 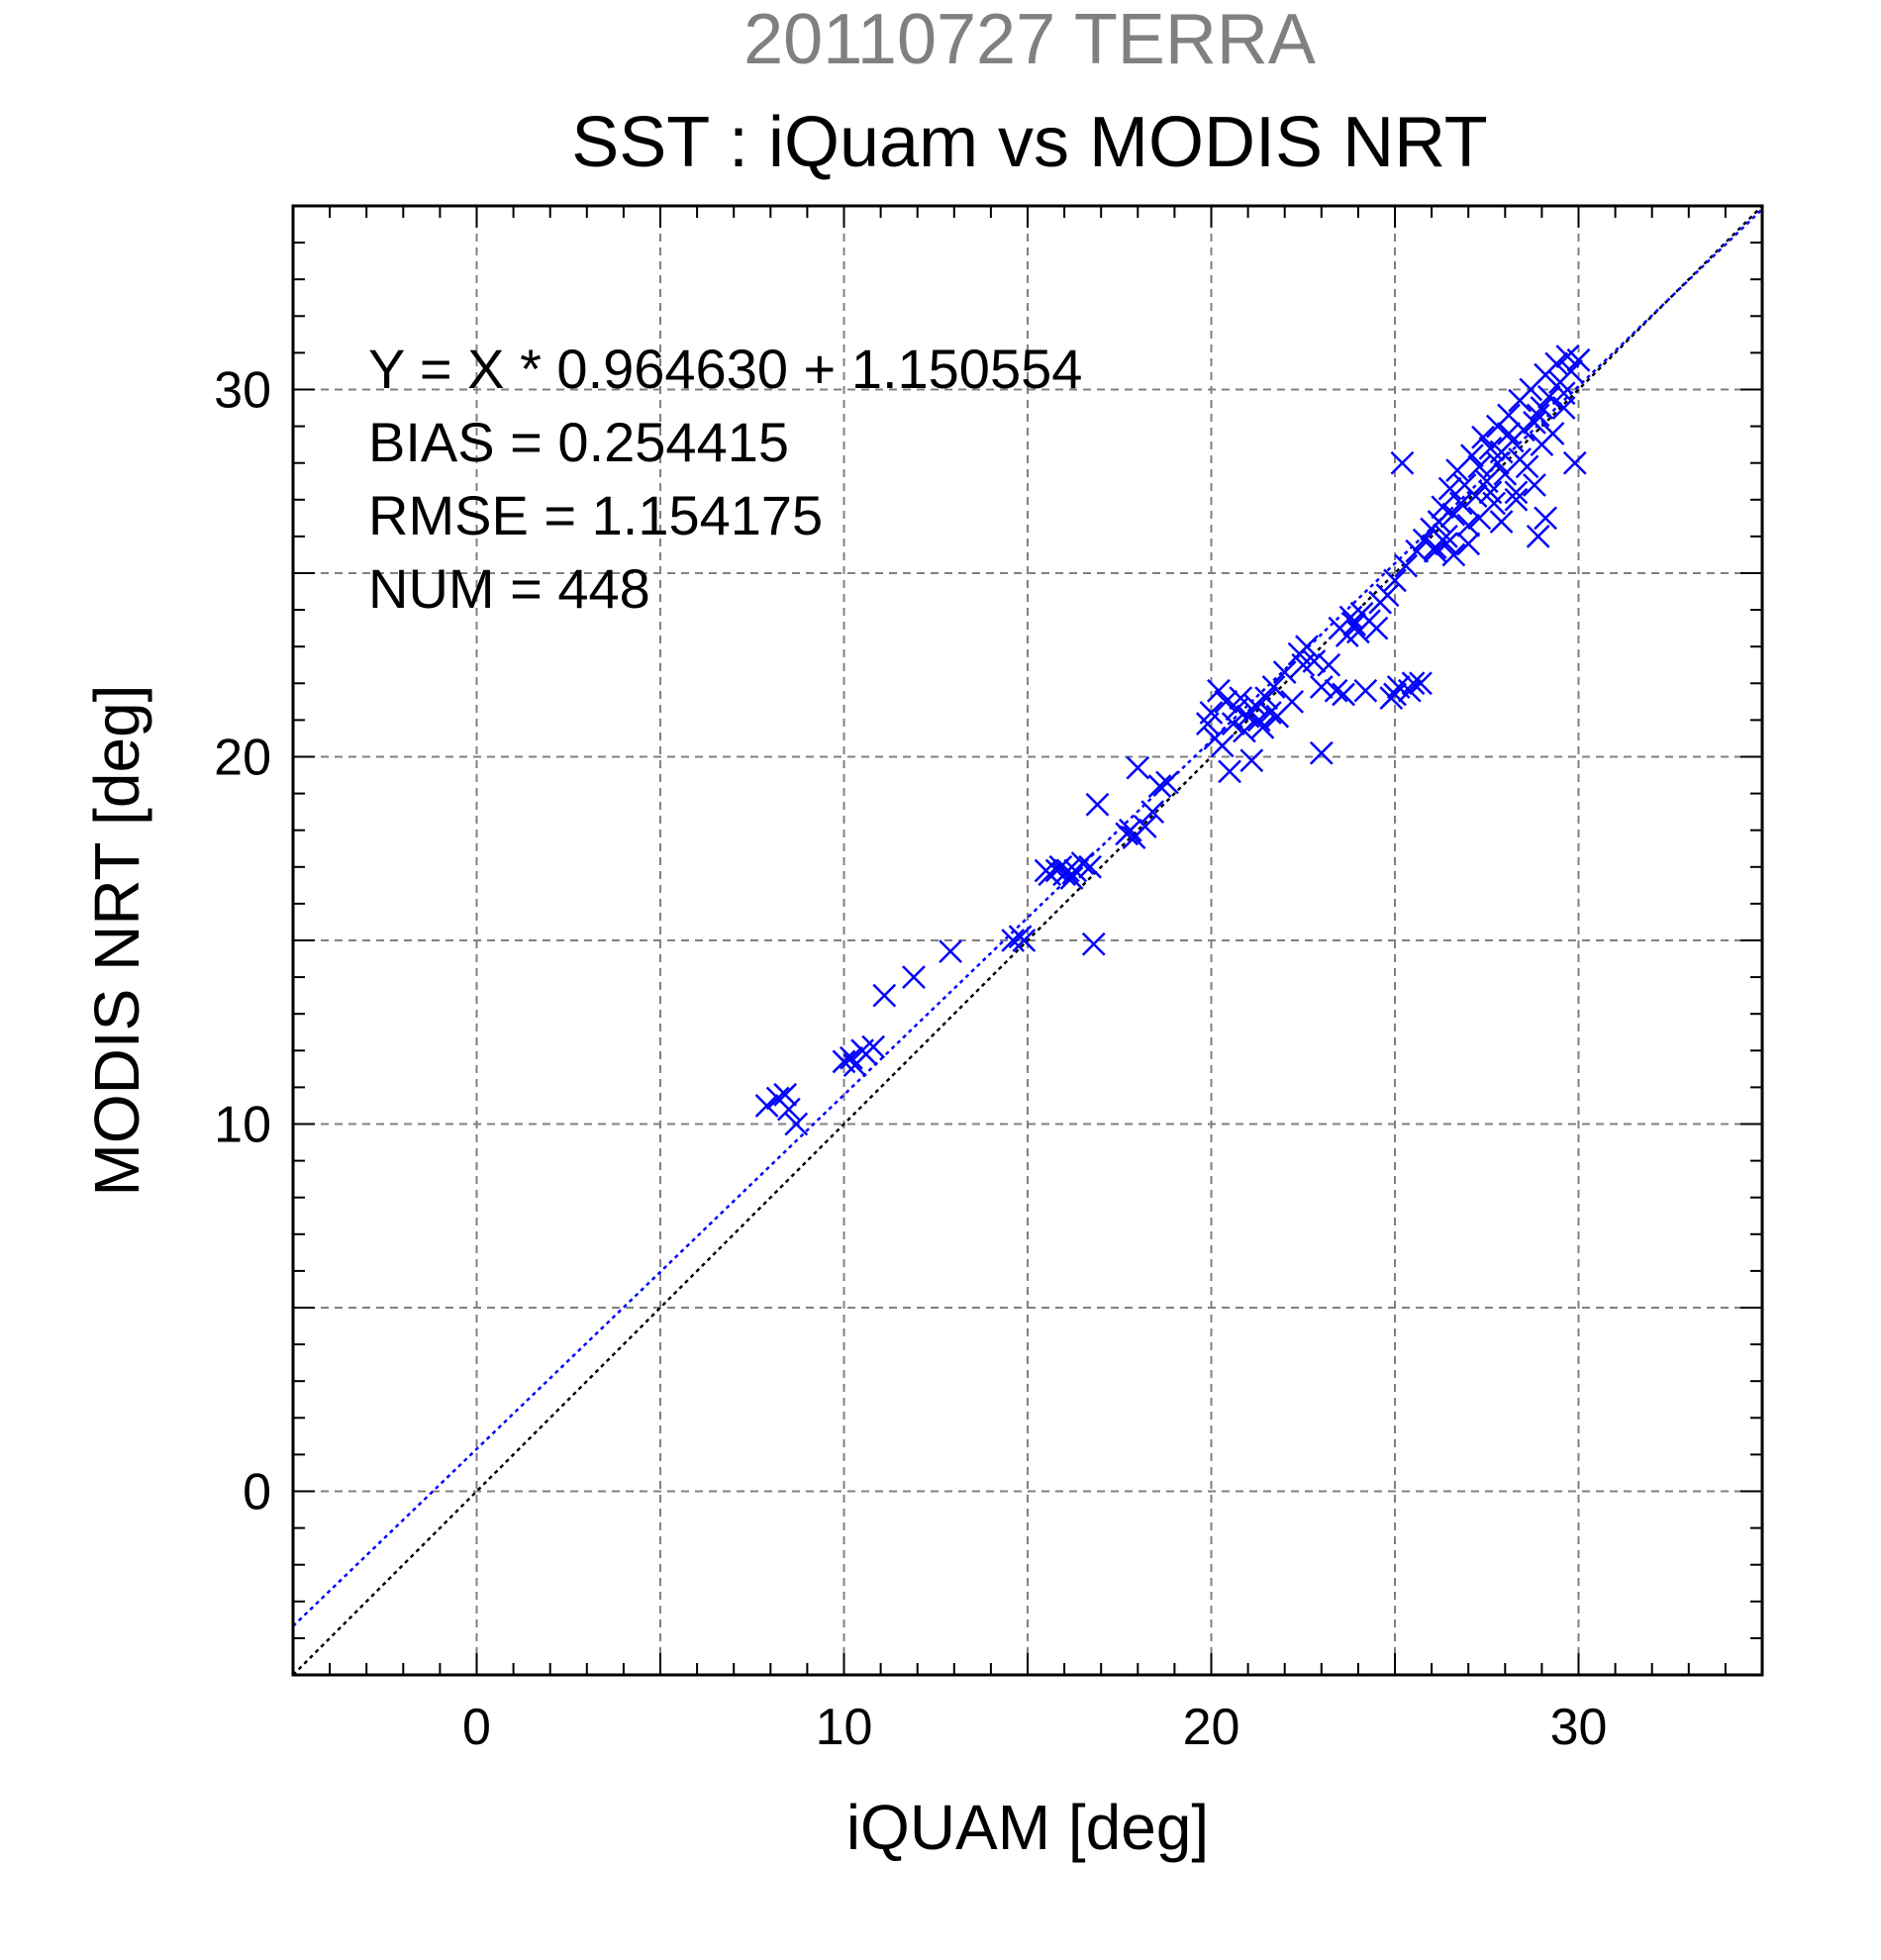 What do you see at coordinates (725, 369) in the screenshot?
I see `stat-equation: Y = X * 0.964630 + 1.150554` at bounding box center [725, 369].